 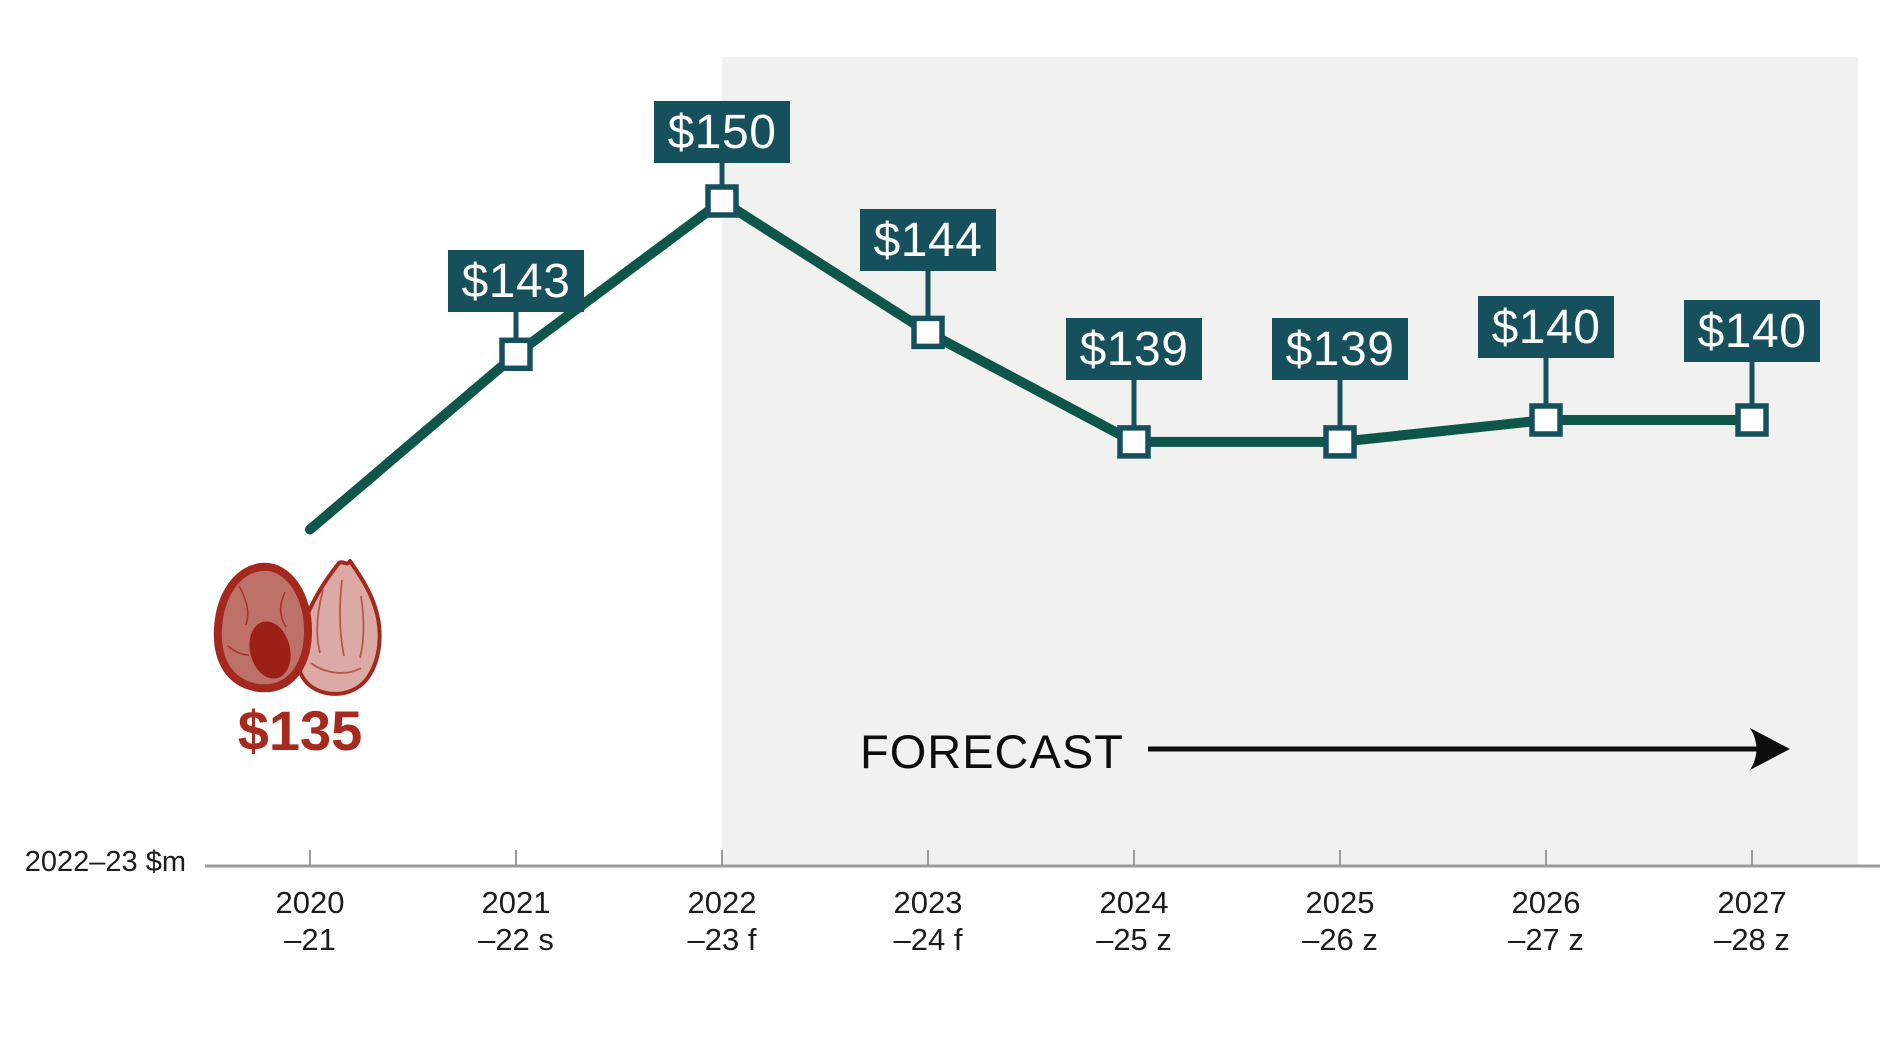 I want to click on fruit-kernels-icon, so click(x=297, y=627).